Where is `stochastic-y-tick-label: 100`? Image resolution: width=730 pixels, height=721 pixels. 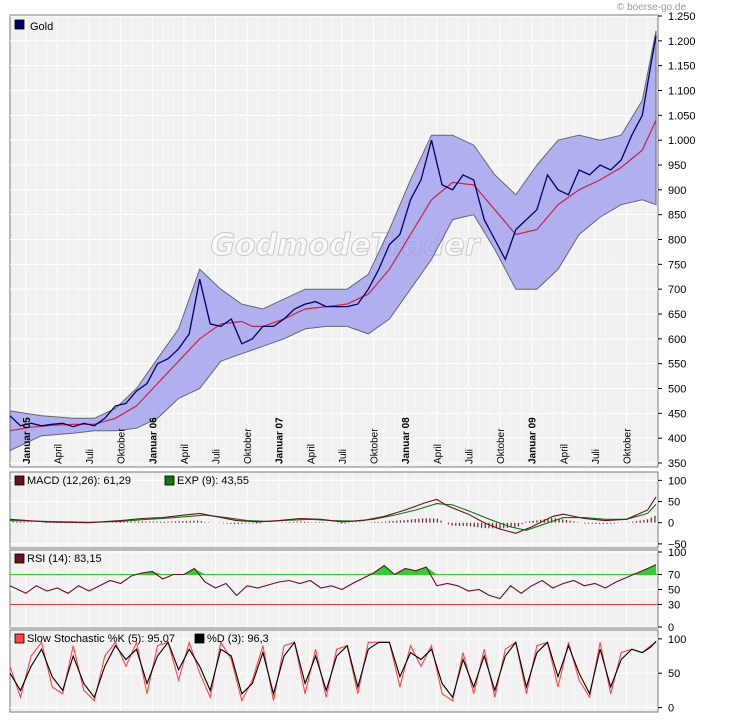
stochastic-y-tick-label: 100 is located at coordinates (677, 640).